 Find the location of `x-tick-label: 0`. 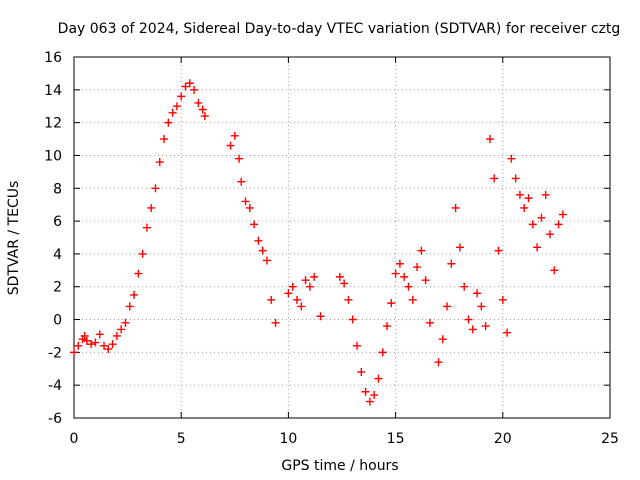

x-tick-label: 0 is located at coordinates (74, 439).